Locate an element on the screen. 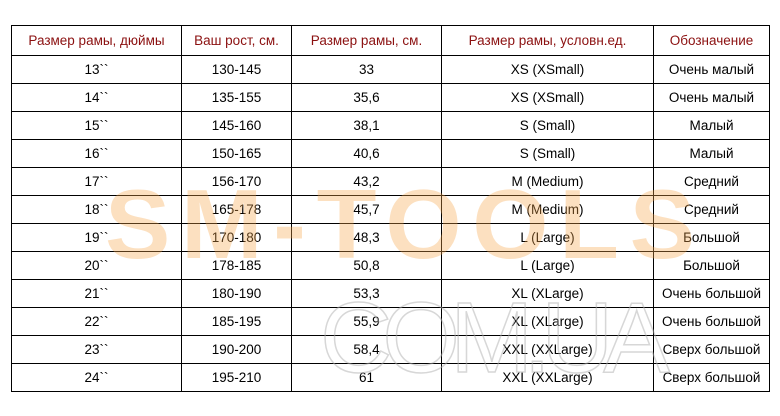 This screenshot has width=780, height=416. cell-frame-cm: 48,3 is located at coordinates (366, 237).